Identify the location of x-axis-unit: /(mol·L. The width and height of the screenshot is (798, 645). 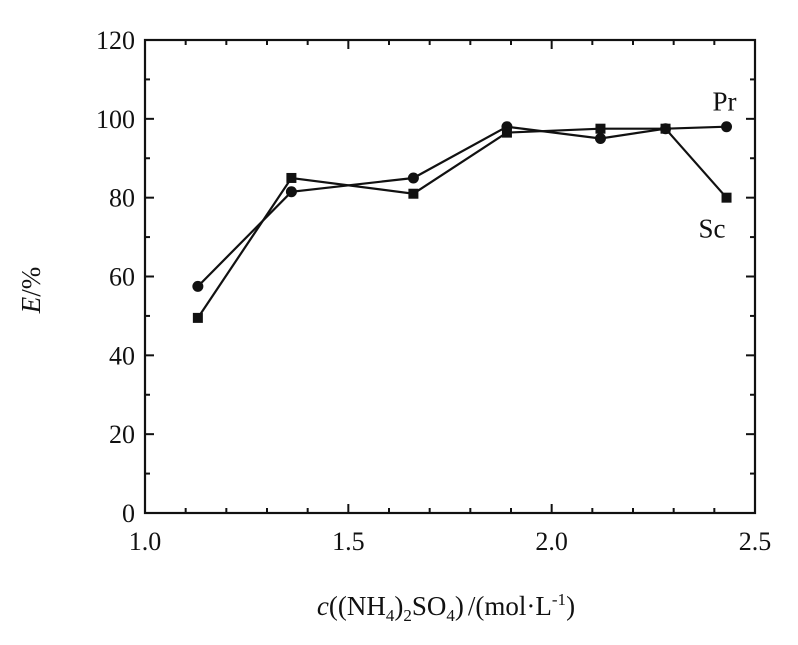
(510, 606).